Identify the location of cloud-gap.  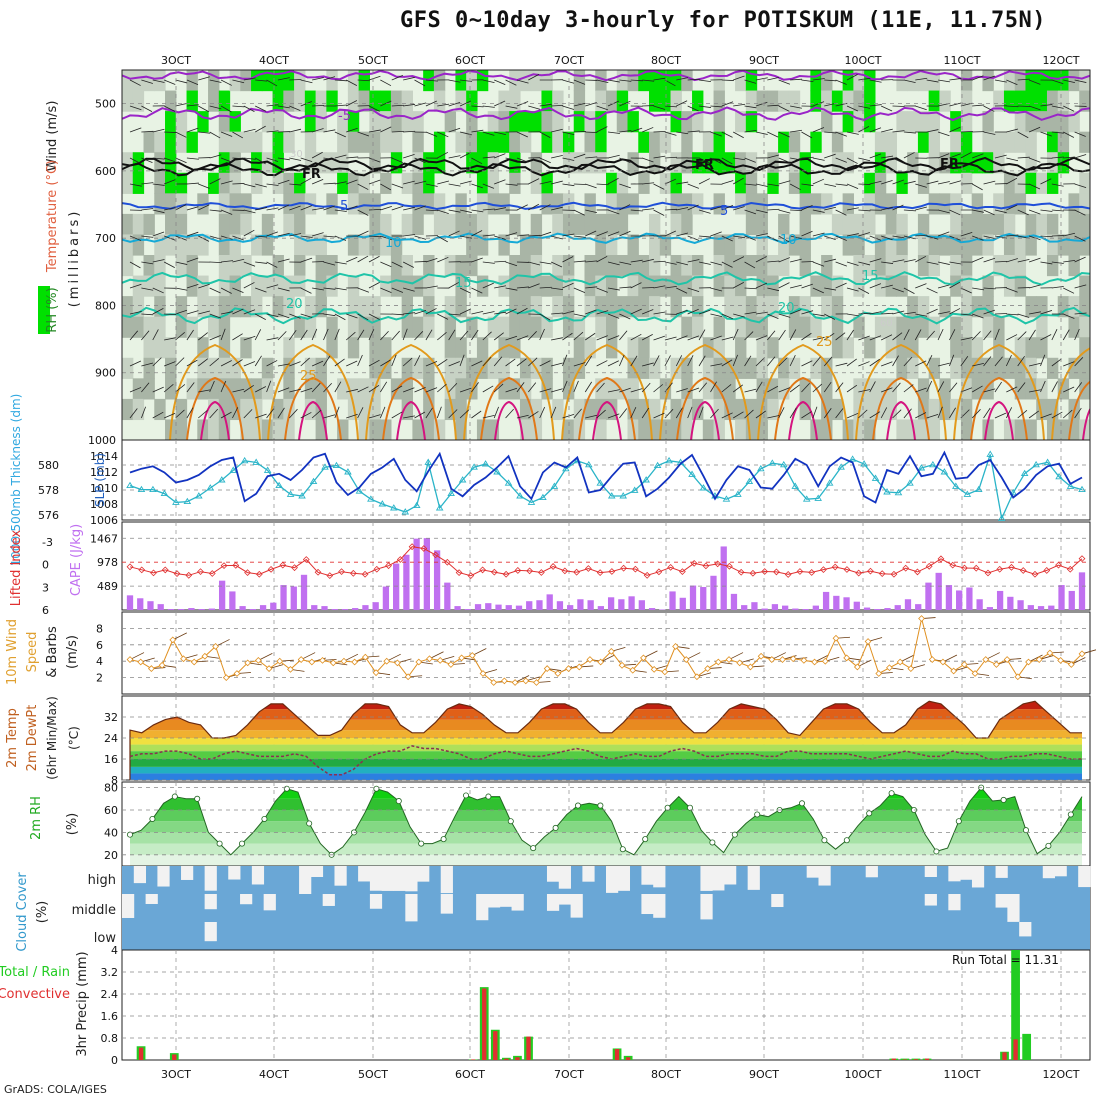
(210, 902).